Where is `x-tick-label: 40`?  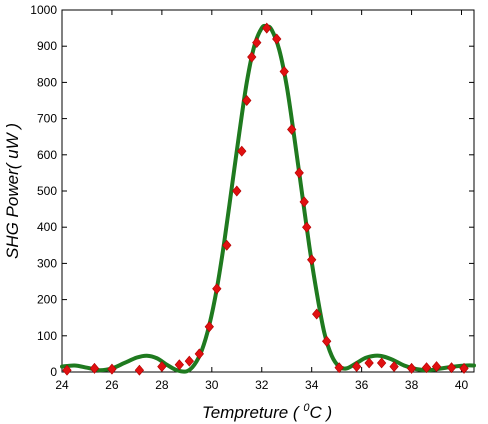 x-tick-label: 40 is located at coordinates (462, 385).